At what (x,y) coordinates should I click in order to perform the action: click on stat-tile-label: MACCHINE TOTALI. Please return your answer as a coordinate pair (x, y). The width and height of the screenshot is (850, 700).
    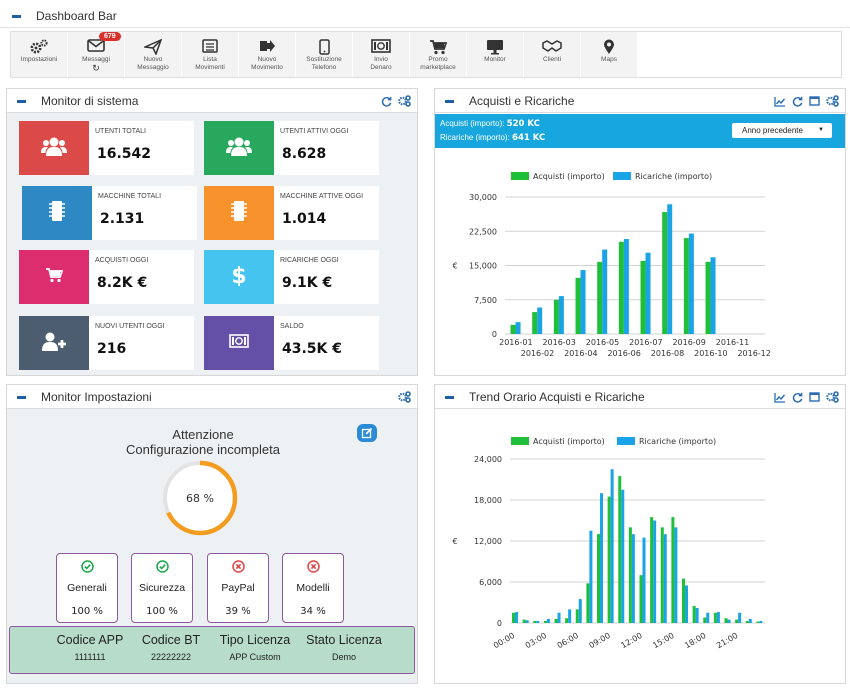
    Looking at the image, I should click on (130, 196).